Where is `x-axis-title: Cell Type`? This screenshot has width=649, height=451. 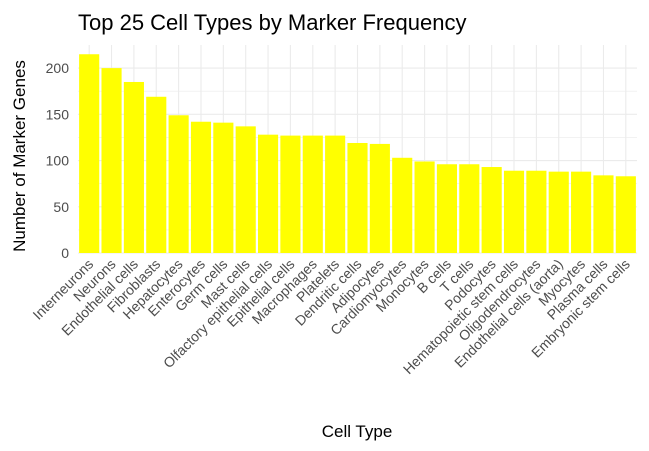
x-axis-title: Cell Type is located at coordinates (357, 431).